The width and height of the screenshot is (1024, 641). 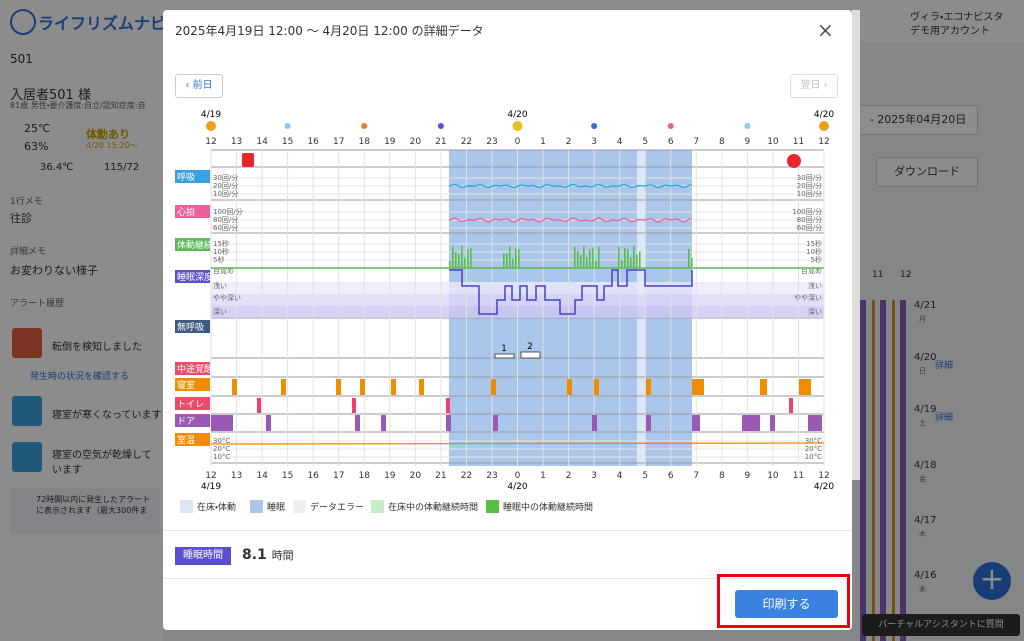 I want to click on row-label: 体動継続, so click(x=195, y=245).